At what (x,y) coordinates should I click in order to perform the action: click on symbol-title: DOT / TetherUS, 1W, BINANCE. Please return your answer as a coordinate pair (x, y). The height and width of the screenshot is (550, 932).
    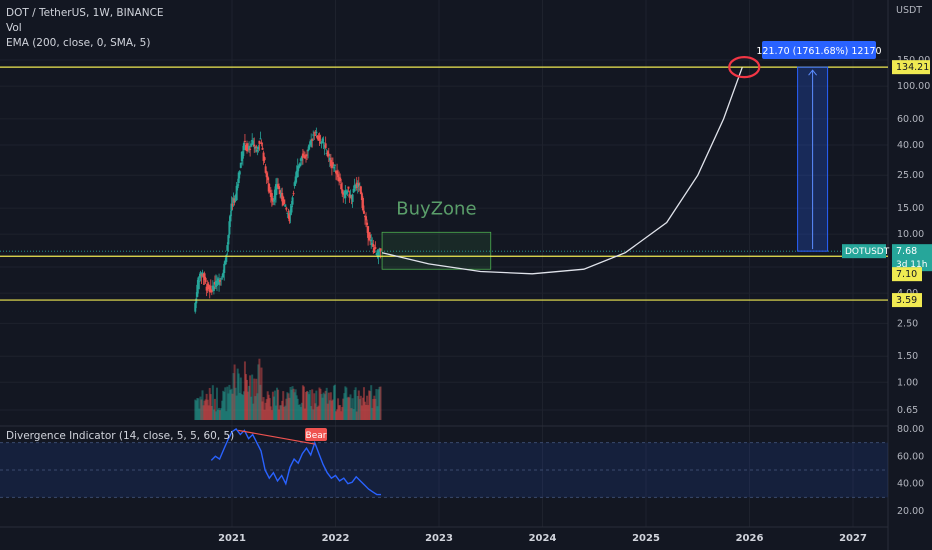
    Looking at the image, I should click on (85, 13).